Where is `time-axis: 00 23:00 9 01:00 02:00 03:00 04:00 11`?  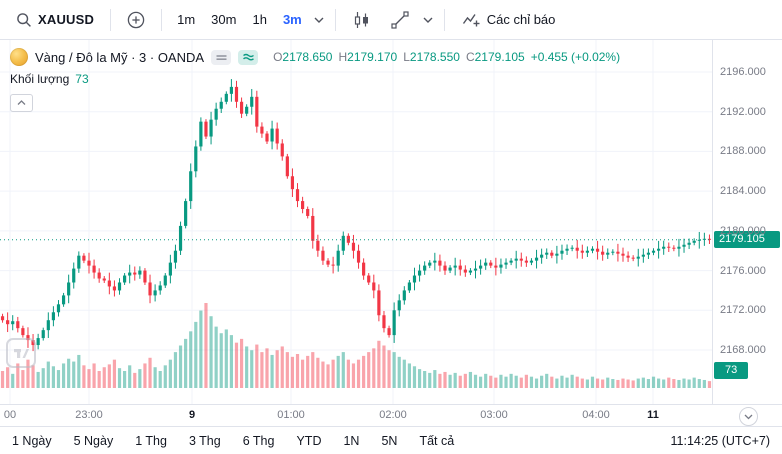
time-axis: 00 23:00 9 01:00 02:00 03:00 04:00 11 is located at coordinates (391, 415).